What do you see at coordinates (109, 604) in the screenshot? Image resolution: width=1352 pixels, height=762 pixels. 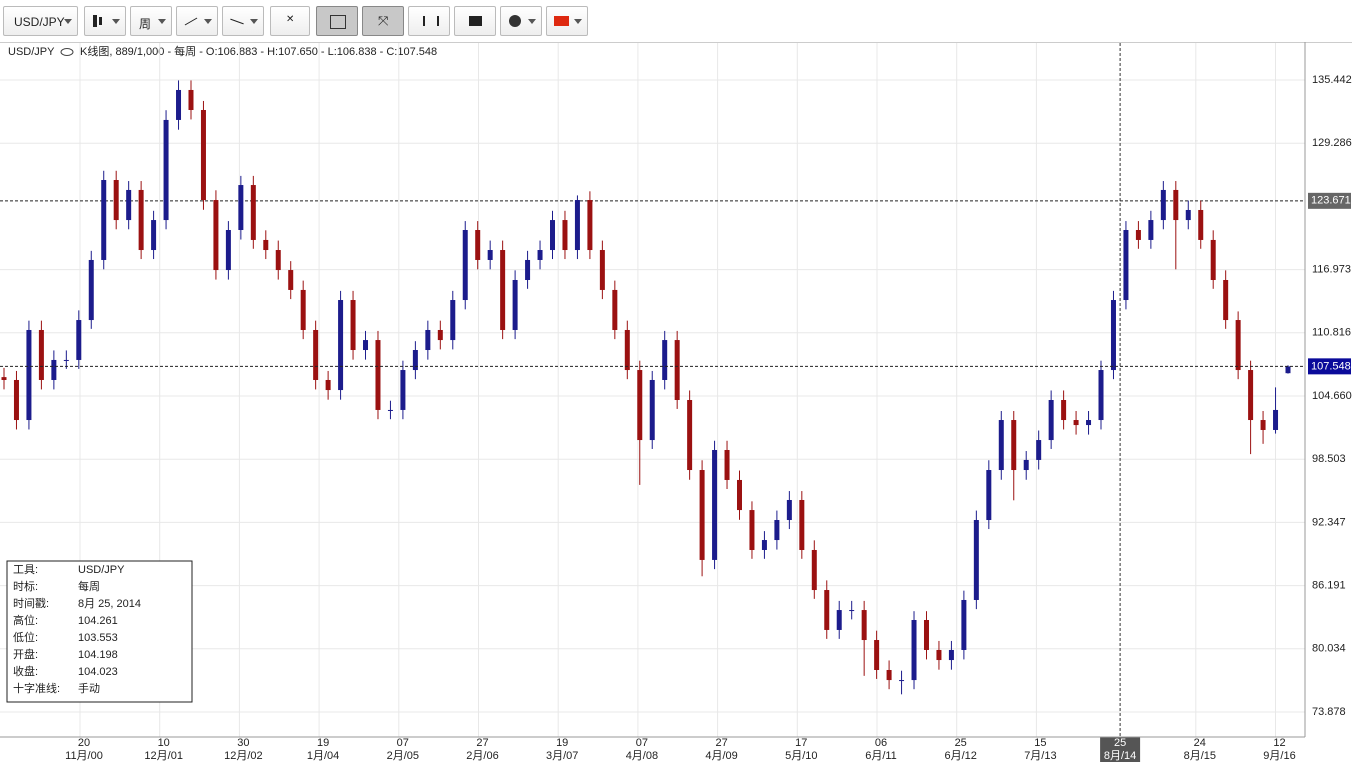 I see `info-value: 8月 25, 2014` at bounding box center [109, 604].